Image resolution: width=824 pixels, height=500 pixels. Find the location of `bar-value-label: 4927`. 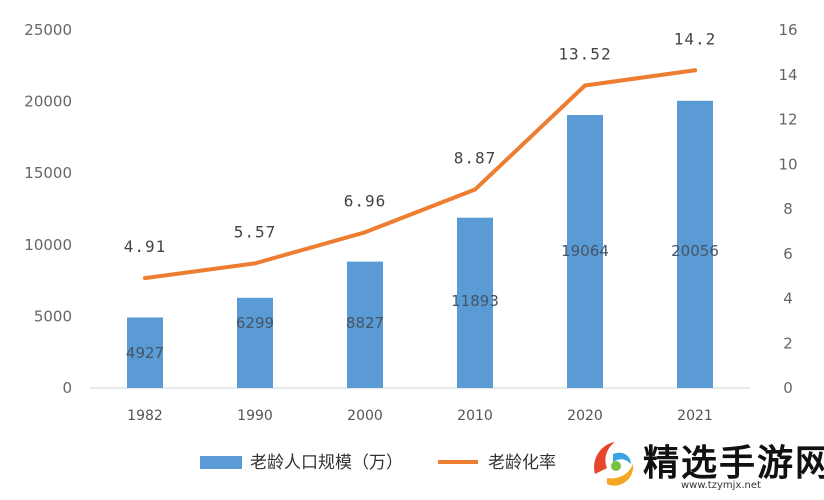

bar-value-label: 4927 is located at coordinates (145, 353).